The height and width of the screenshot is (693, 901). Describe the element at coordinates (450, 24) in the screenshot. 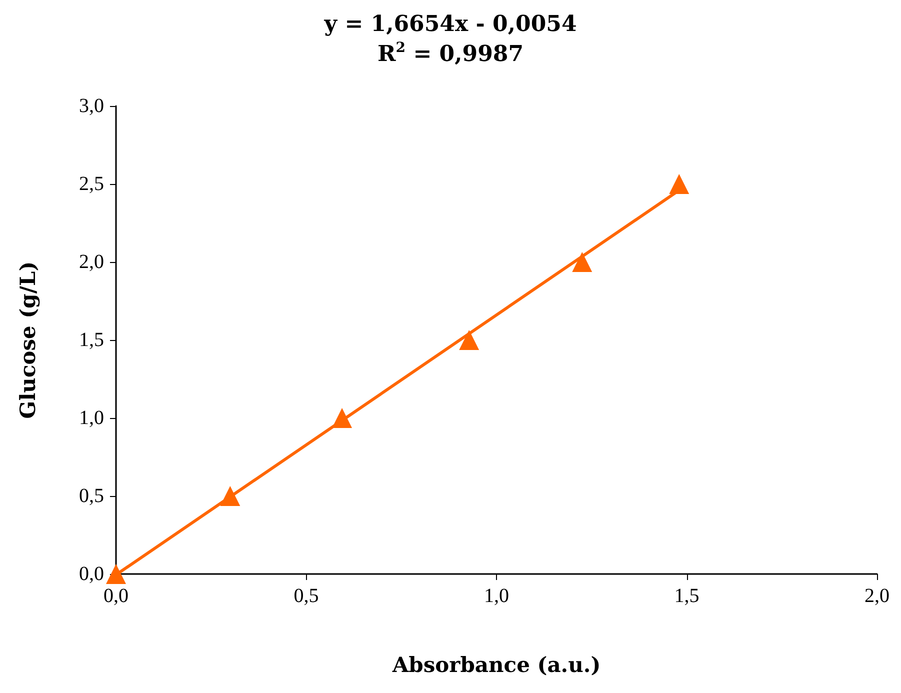

I see `chart-title: y = 1,6654x - 0,0054` at that location.